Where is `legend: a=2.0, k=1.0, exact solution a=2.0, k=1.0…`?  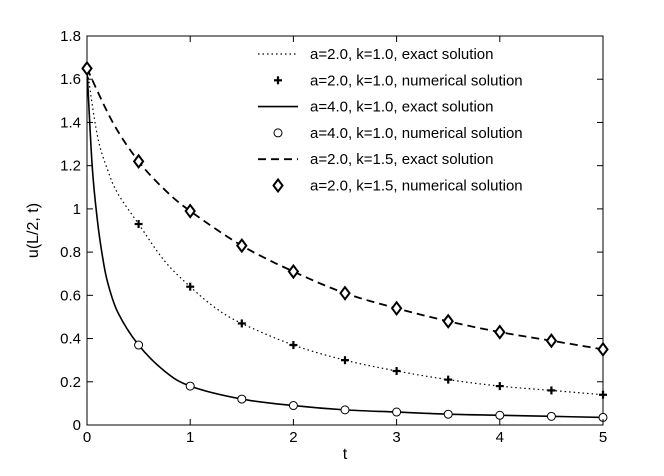
legend: a=2.0, k=1.0, exact solution a=2.0, k=1.0… is located at coordinates (390, 120).